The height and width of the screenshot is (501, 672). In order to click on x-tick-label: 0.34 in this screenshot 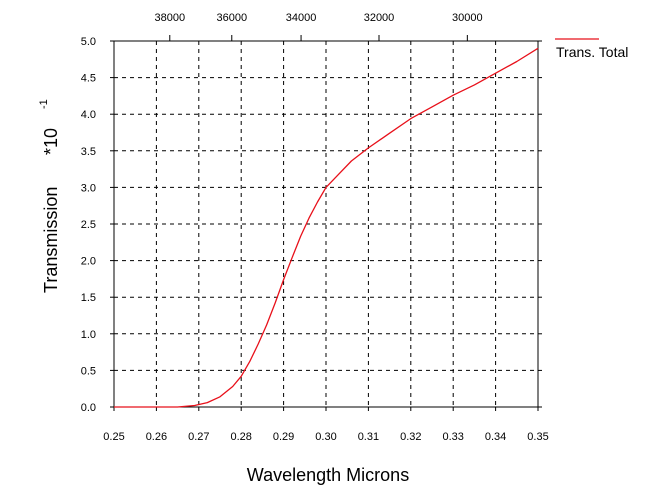, I will do `click(495, 437)`.